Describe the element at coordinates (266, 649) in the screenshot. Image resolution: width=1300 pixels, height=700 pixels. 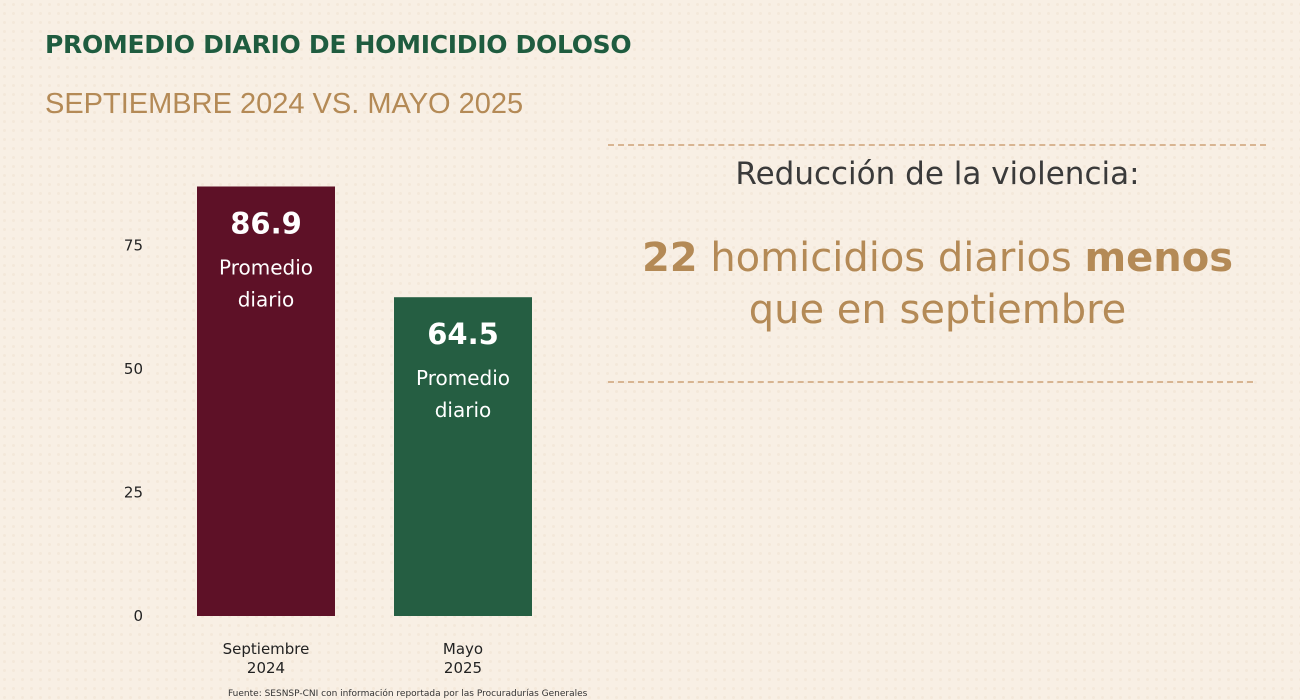
I see `x-category-label: Septiembre` at that location.